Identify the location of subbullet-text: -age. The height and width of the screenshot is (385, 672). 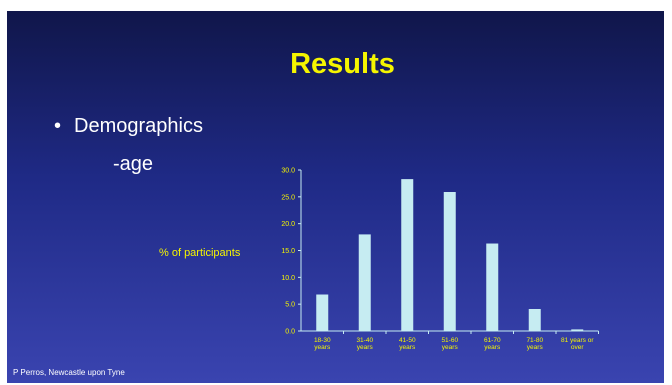
(133, 164).